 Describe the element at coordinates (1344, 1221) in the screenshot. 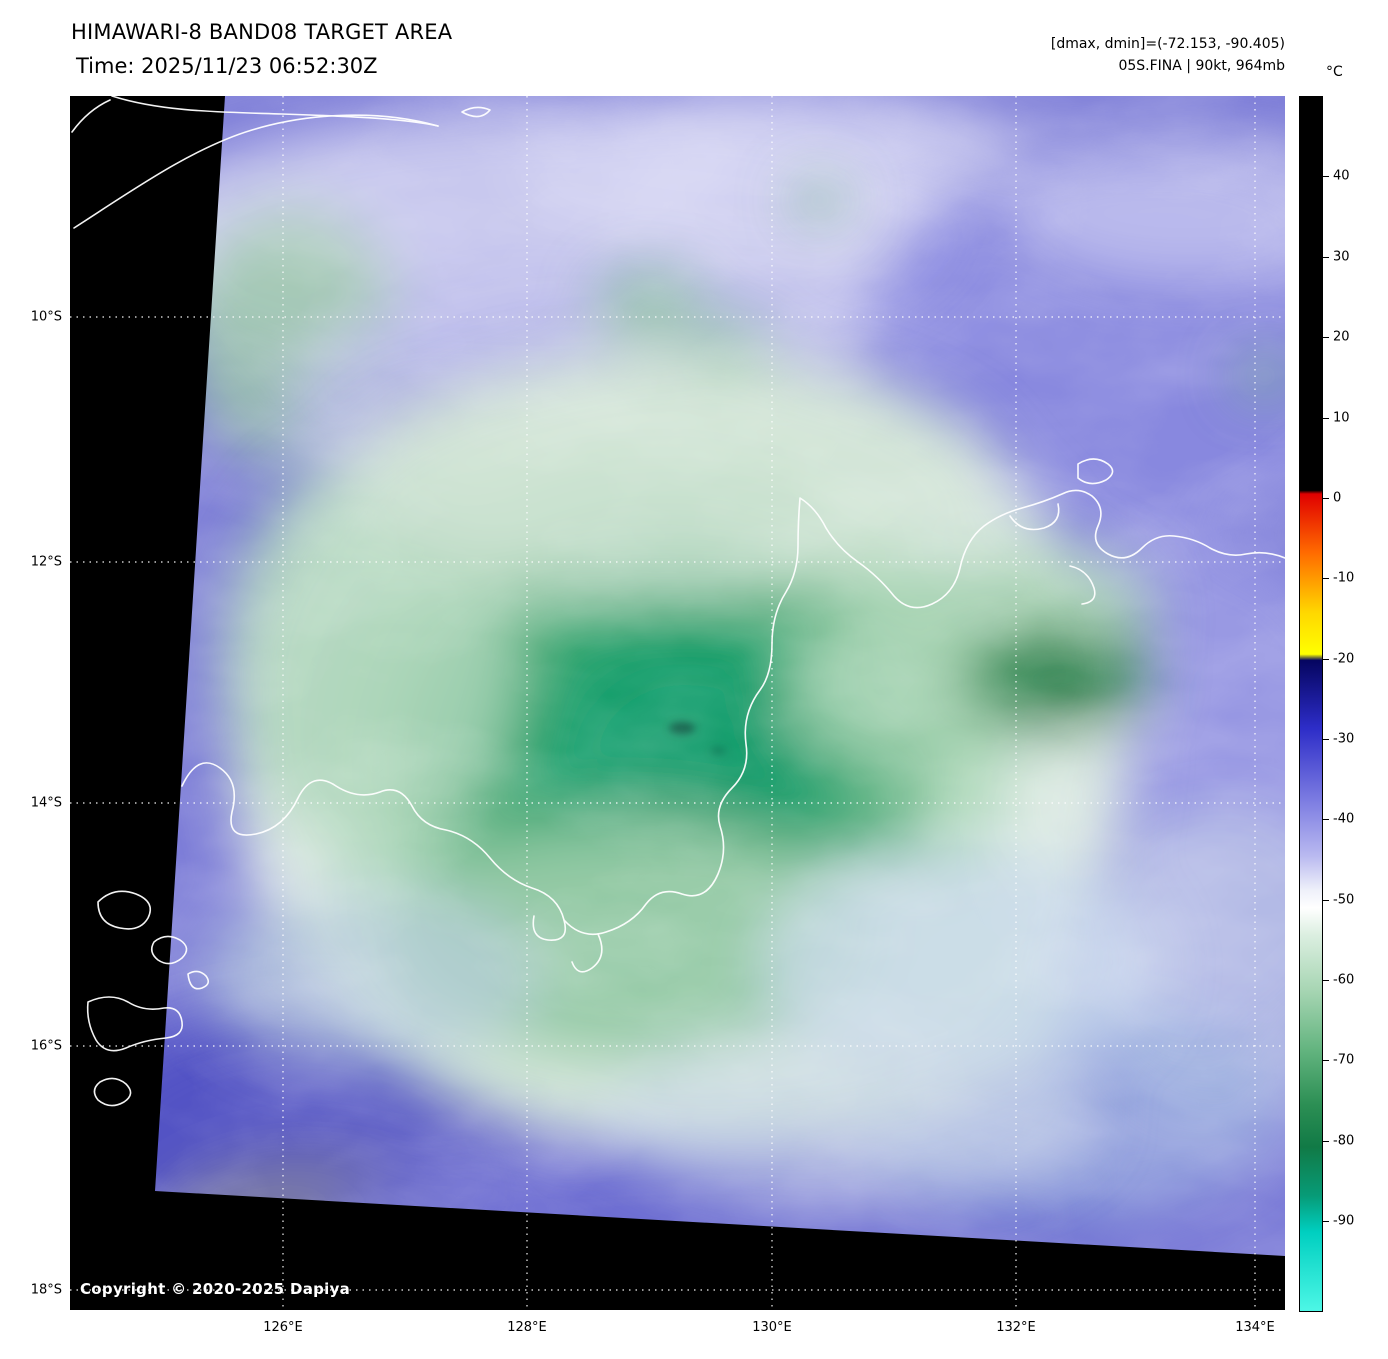

I see `colorbar-tick-label: -90` at that location.